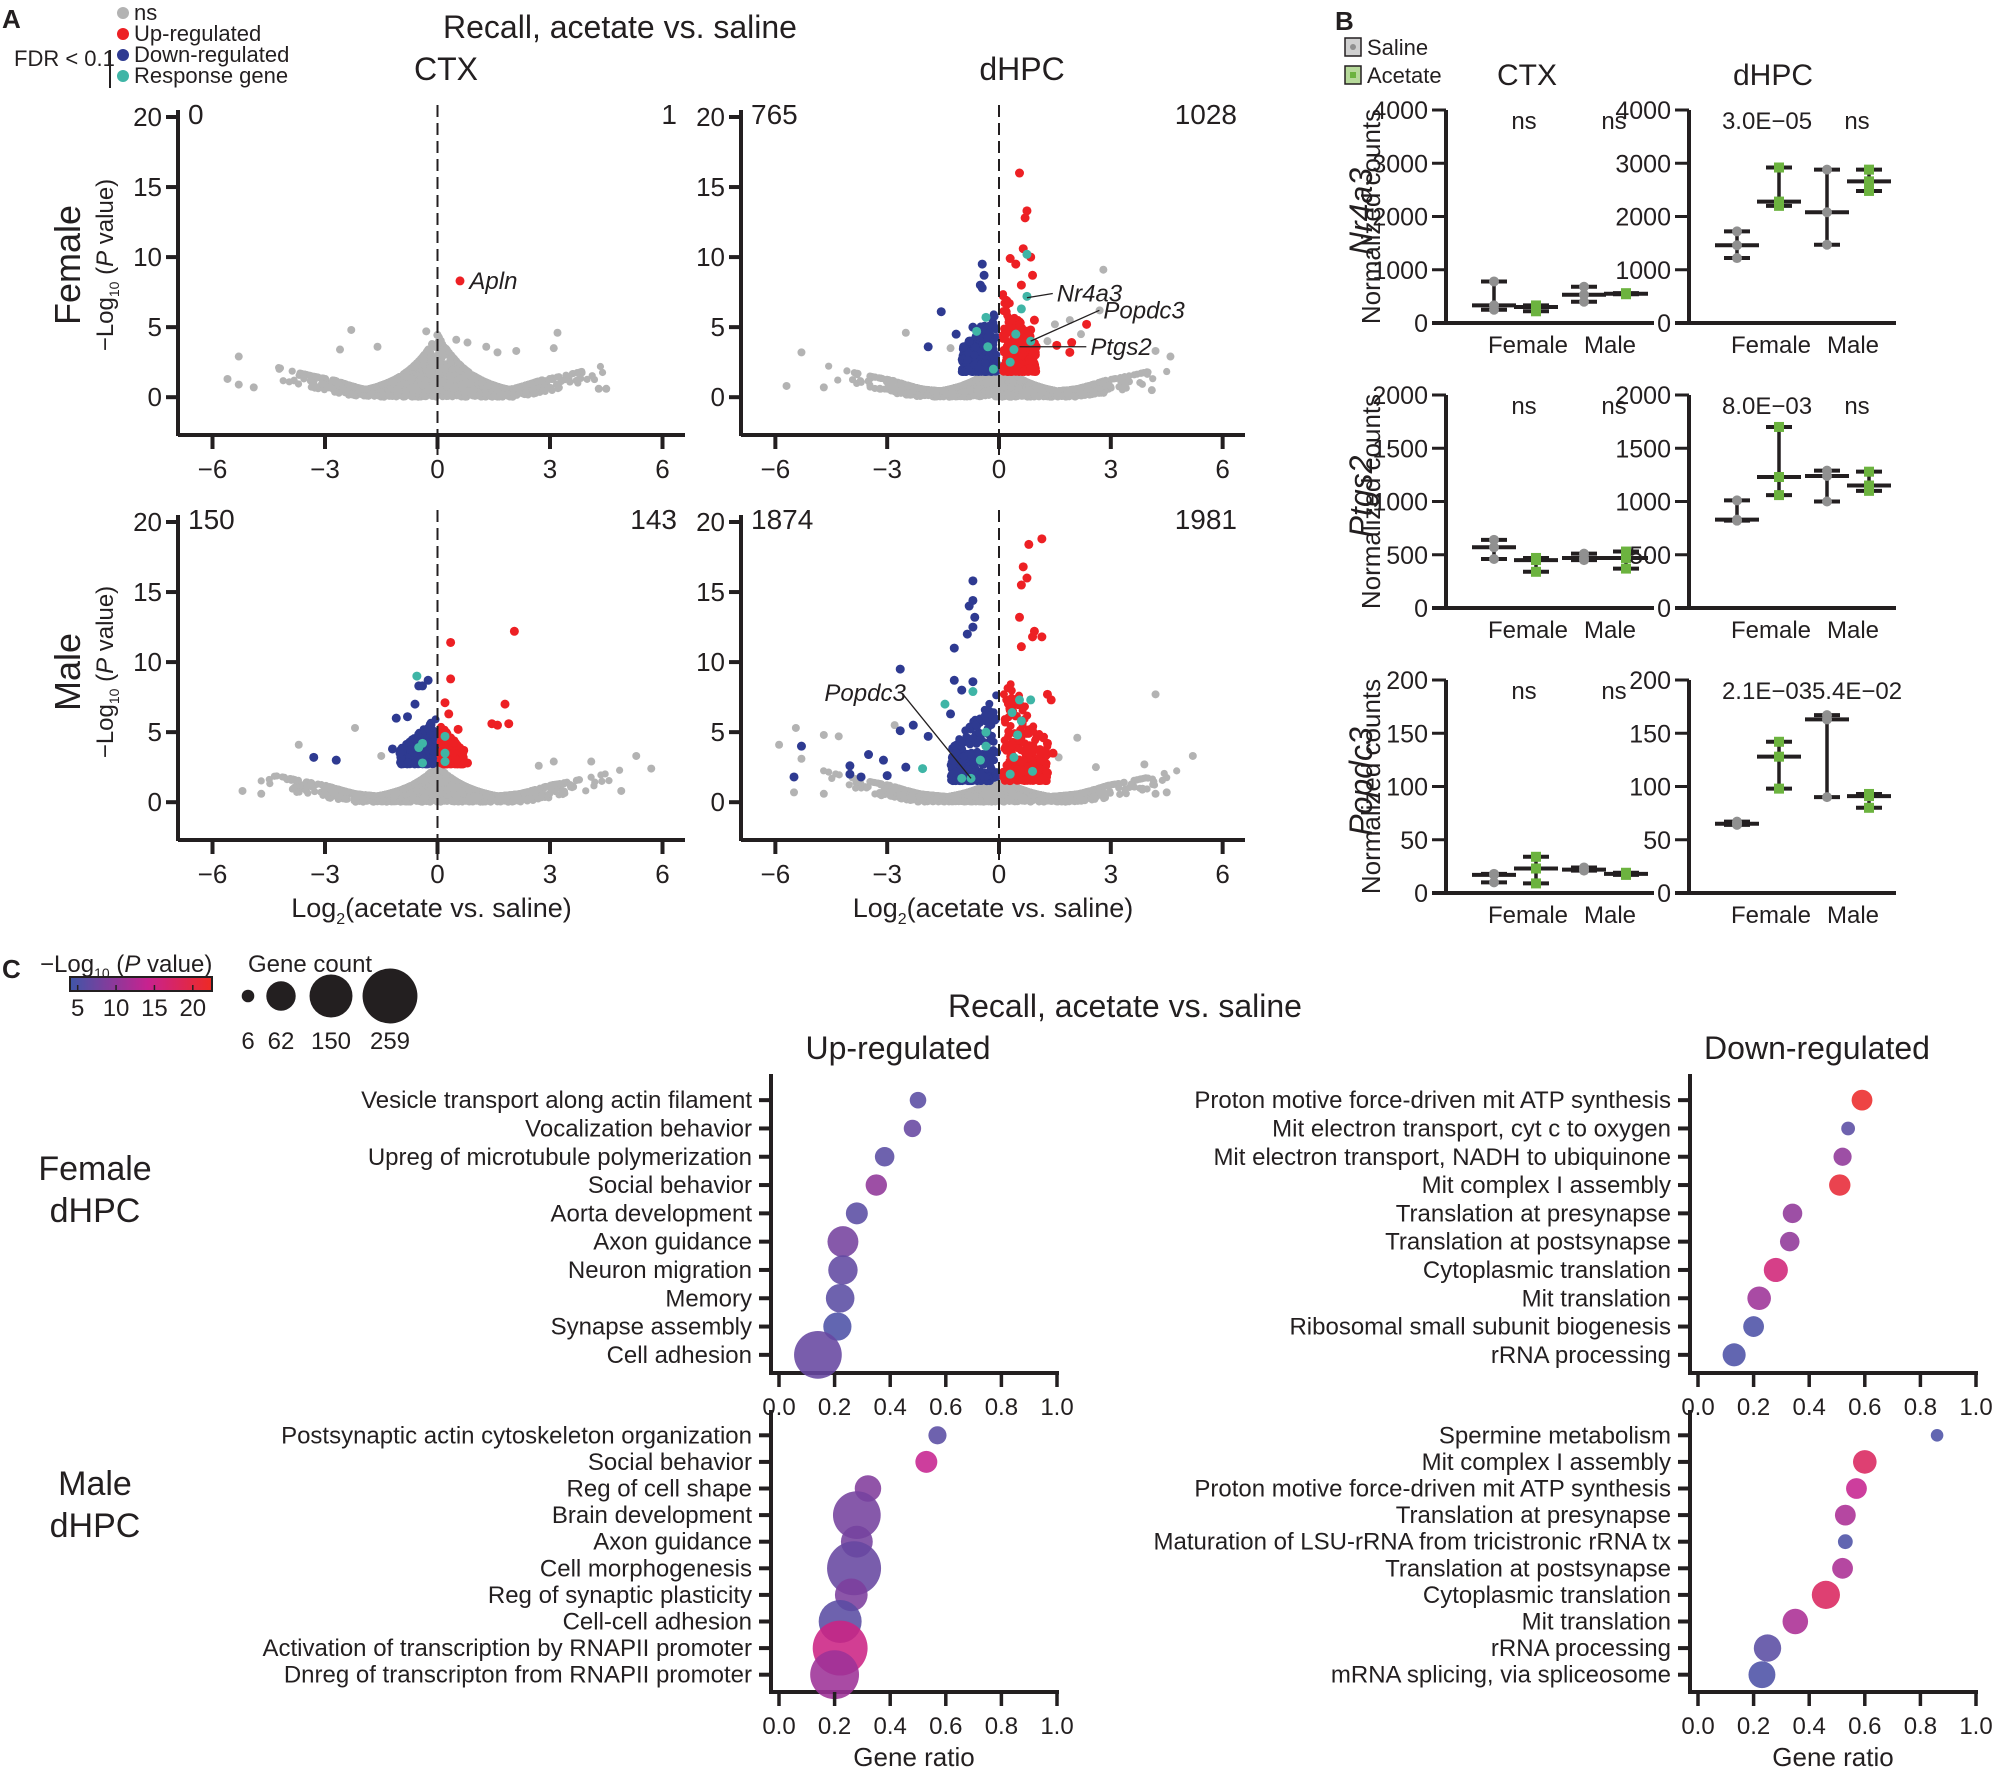  I want to click on volcano-column-title-dhpc: dHPC, so click(1021, 69).